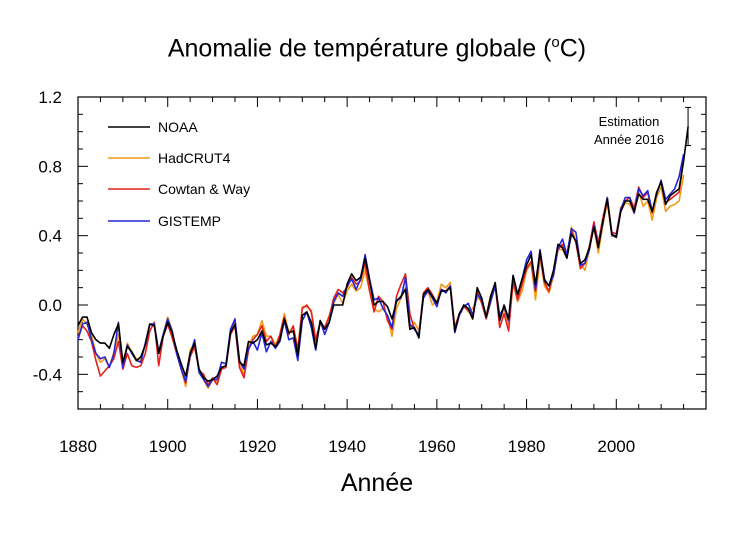 The width and height of the screenshot is (754, 537). Describe the element at coordinates (258, 446) in the screenshot. I see `x-tick-label: 1920` at that location.